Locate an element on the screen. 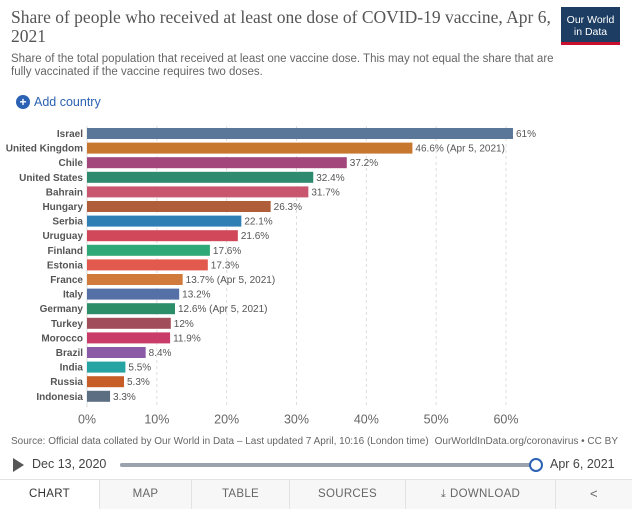 The width and height of the screenshot is (632, 509). value-label: 12.6% (Apr 5, 2021) is located at coordinates (222, 309).